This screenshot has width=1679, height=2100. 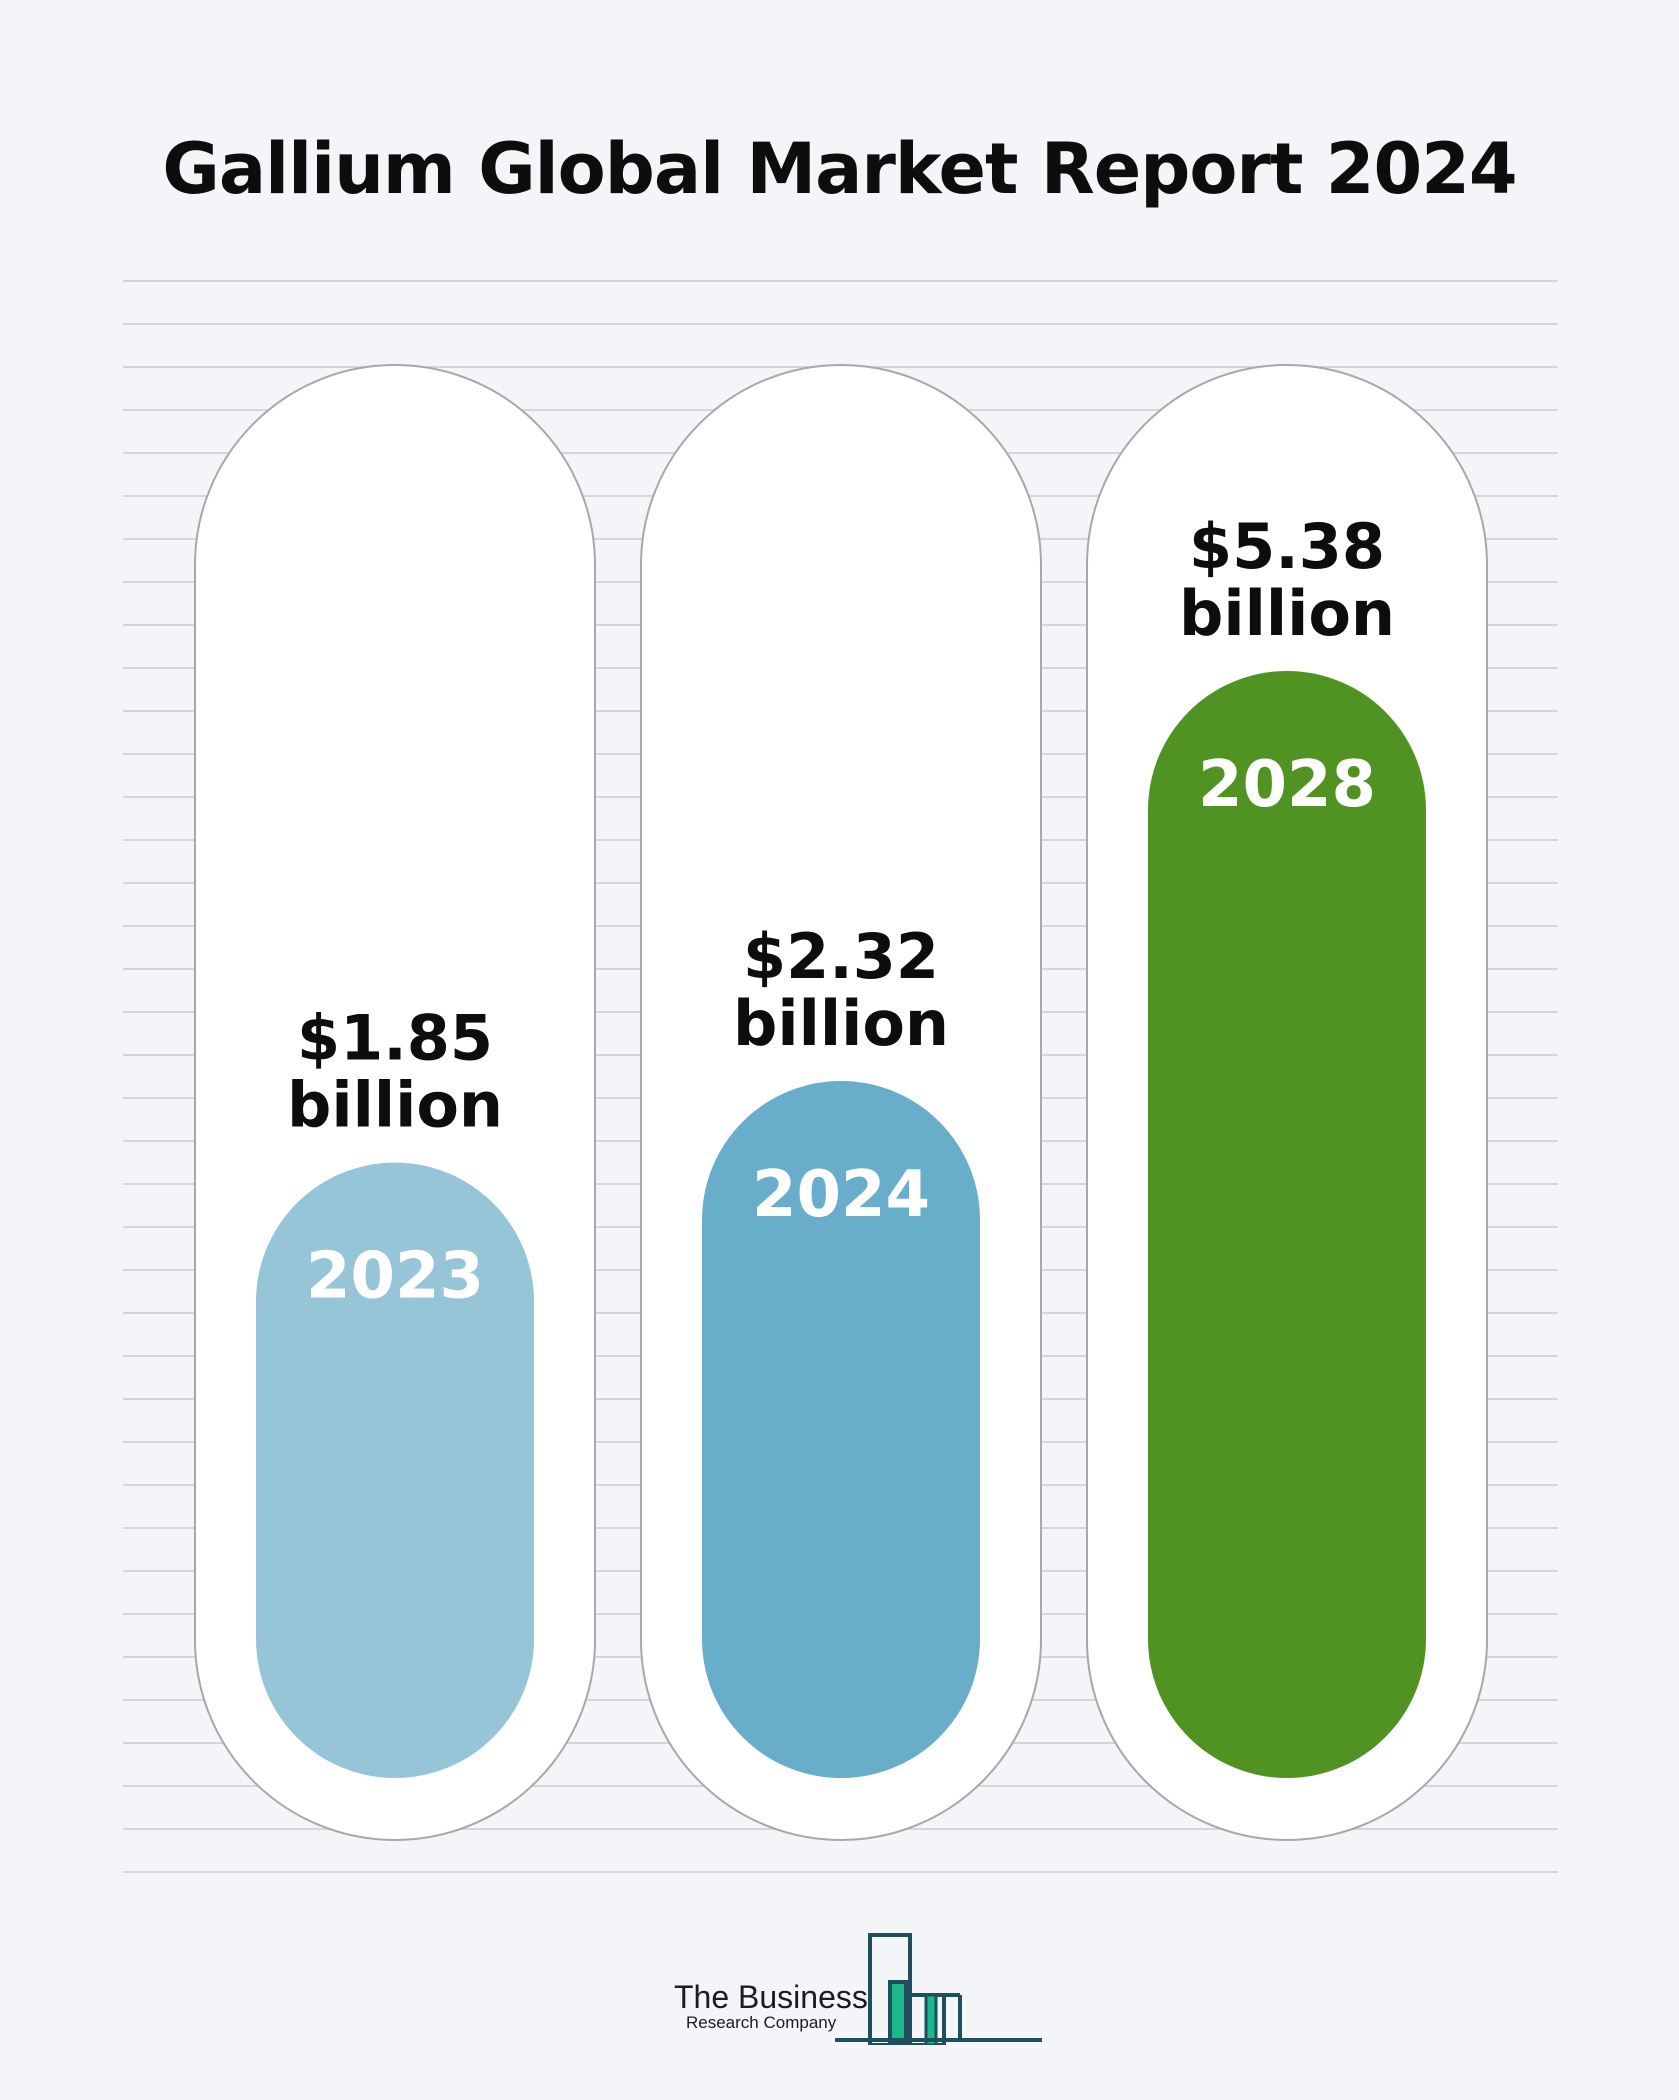 What do you see at coordinates (395, 1038) in the screenshot?
I see `data-label-value: $1.85` at bounding box center [395, 1038].